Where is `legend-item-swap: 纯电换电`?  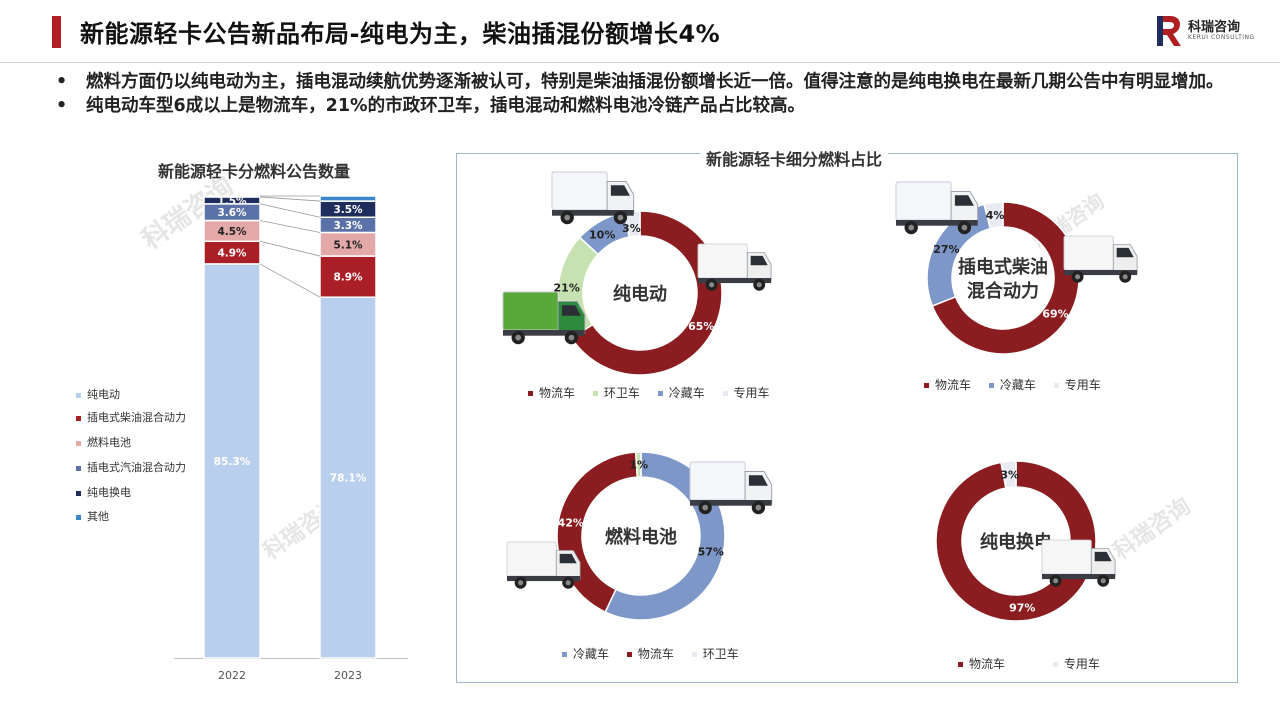 legend-item-swap: 纯电换电 is located at coordinates (103, 492).